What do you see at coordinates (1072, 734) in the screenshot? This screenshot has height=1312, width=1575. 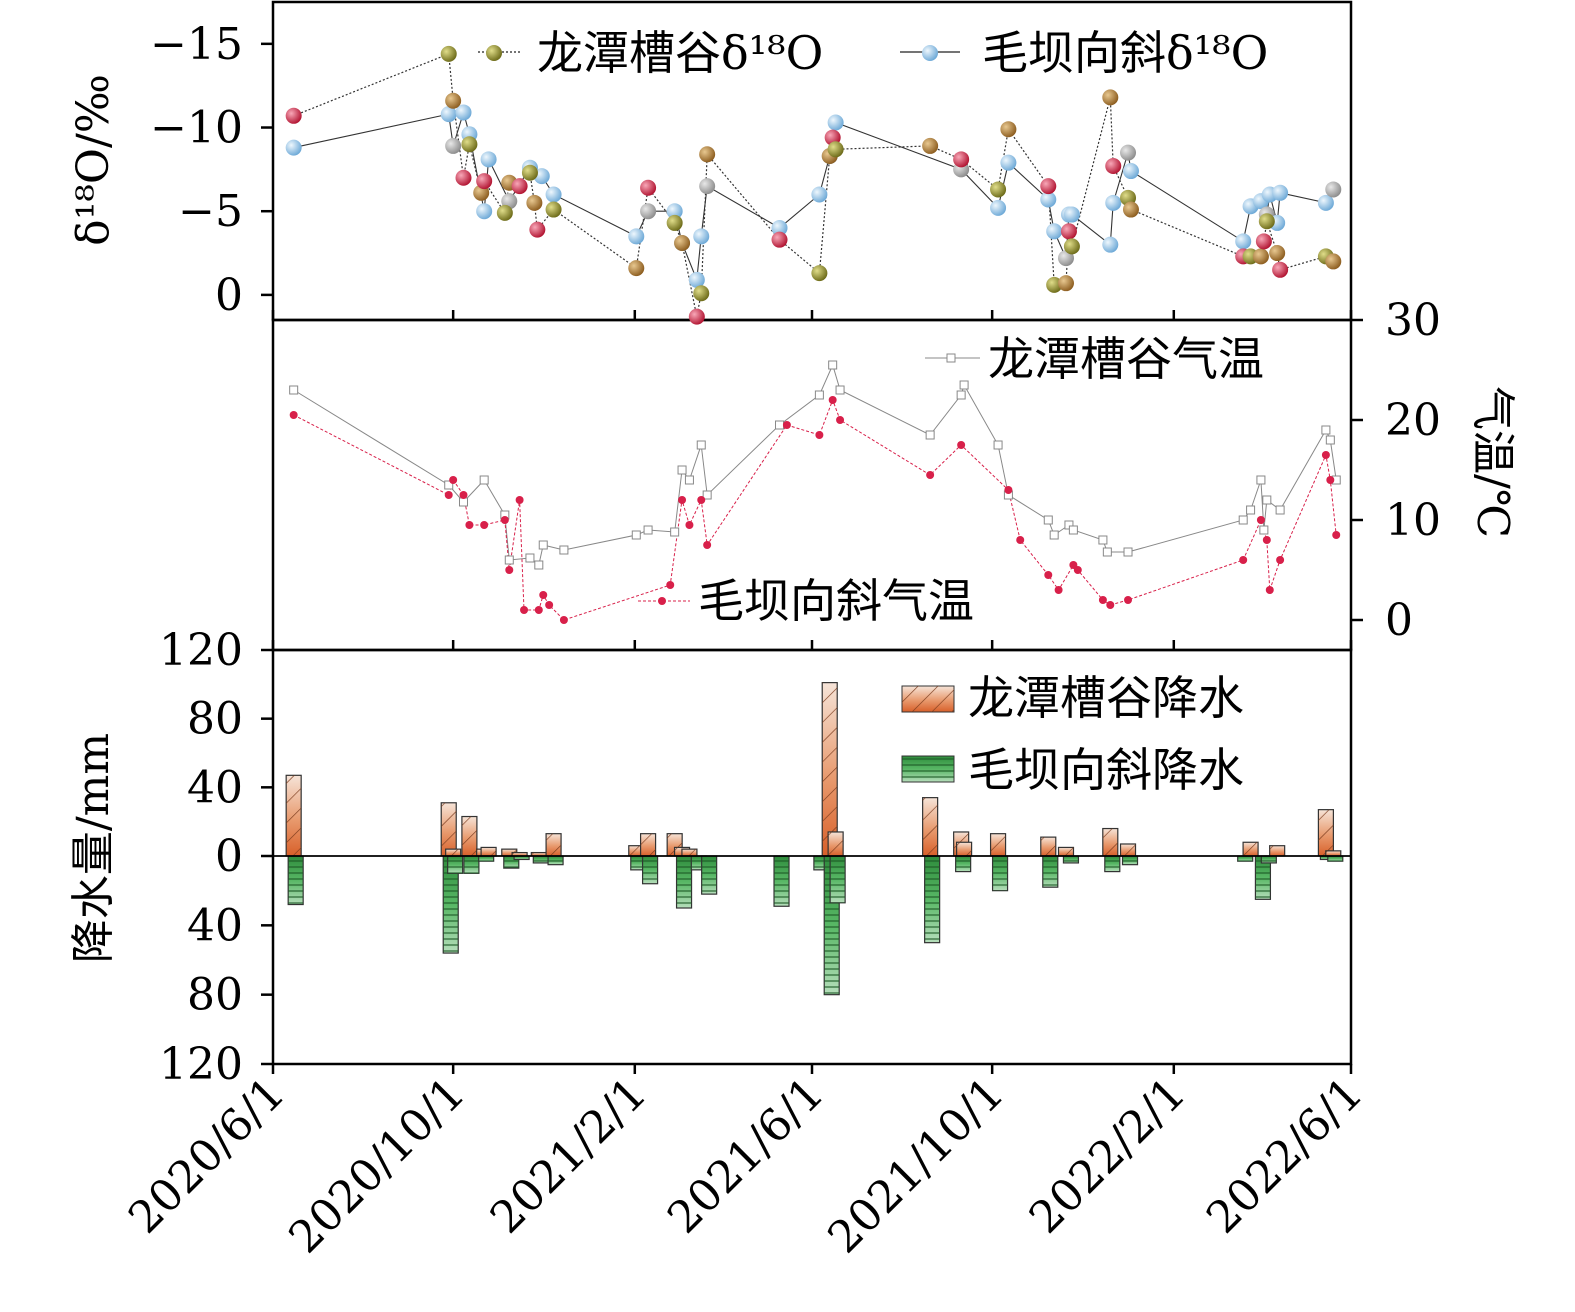 I see `precipitation-legend: 龙潭槽谷降水 毛坝向斜降水` at bounding box center [1072, 734].